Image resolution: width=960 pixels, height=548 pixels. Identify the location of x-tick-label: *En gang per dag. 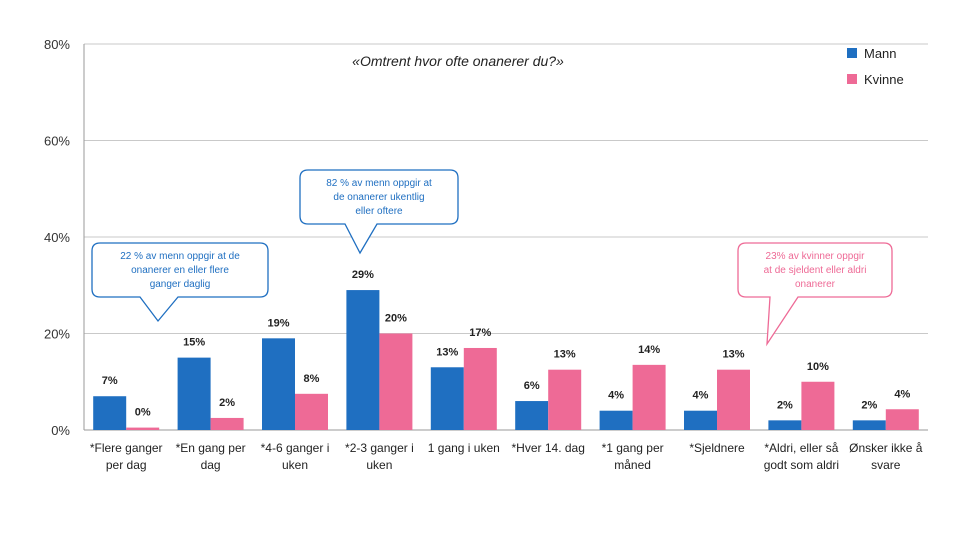
(211, 456).